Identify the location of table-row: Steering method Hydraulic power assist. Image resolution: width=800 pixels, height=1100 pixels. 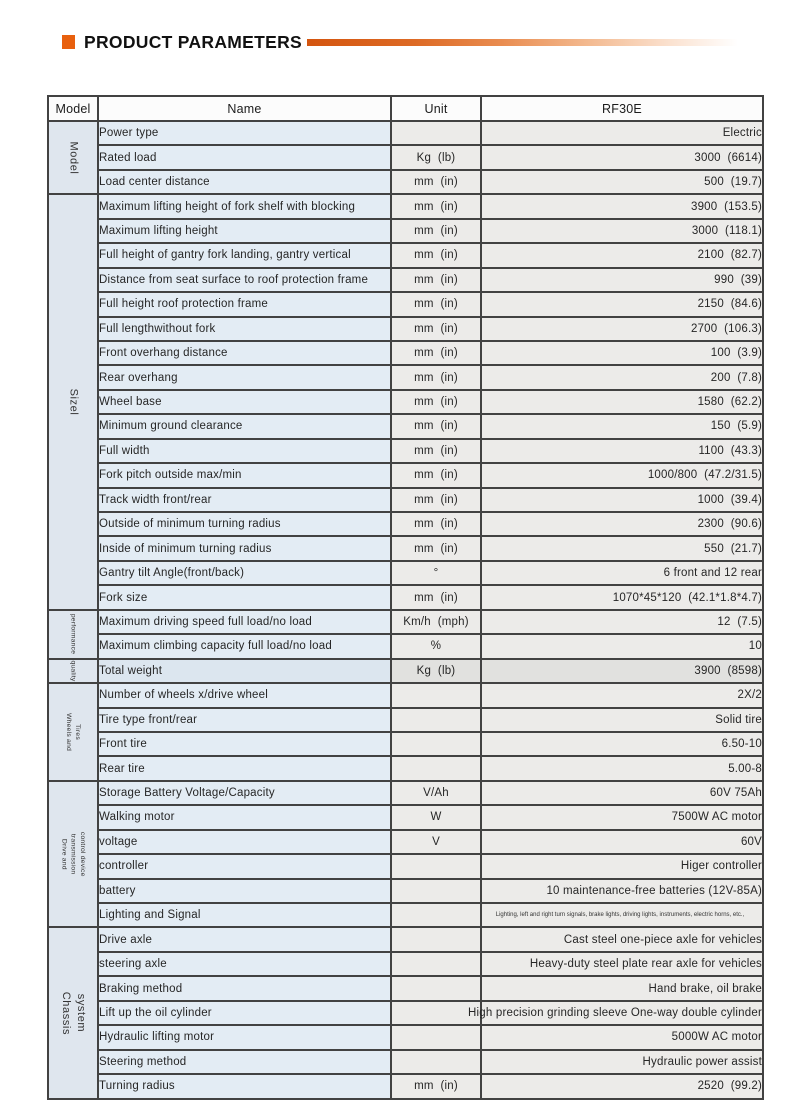
(406, 1062).